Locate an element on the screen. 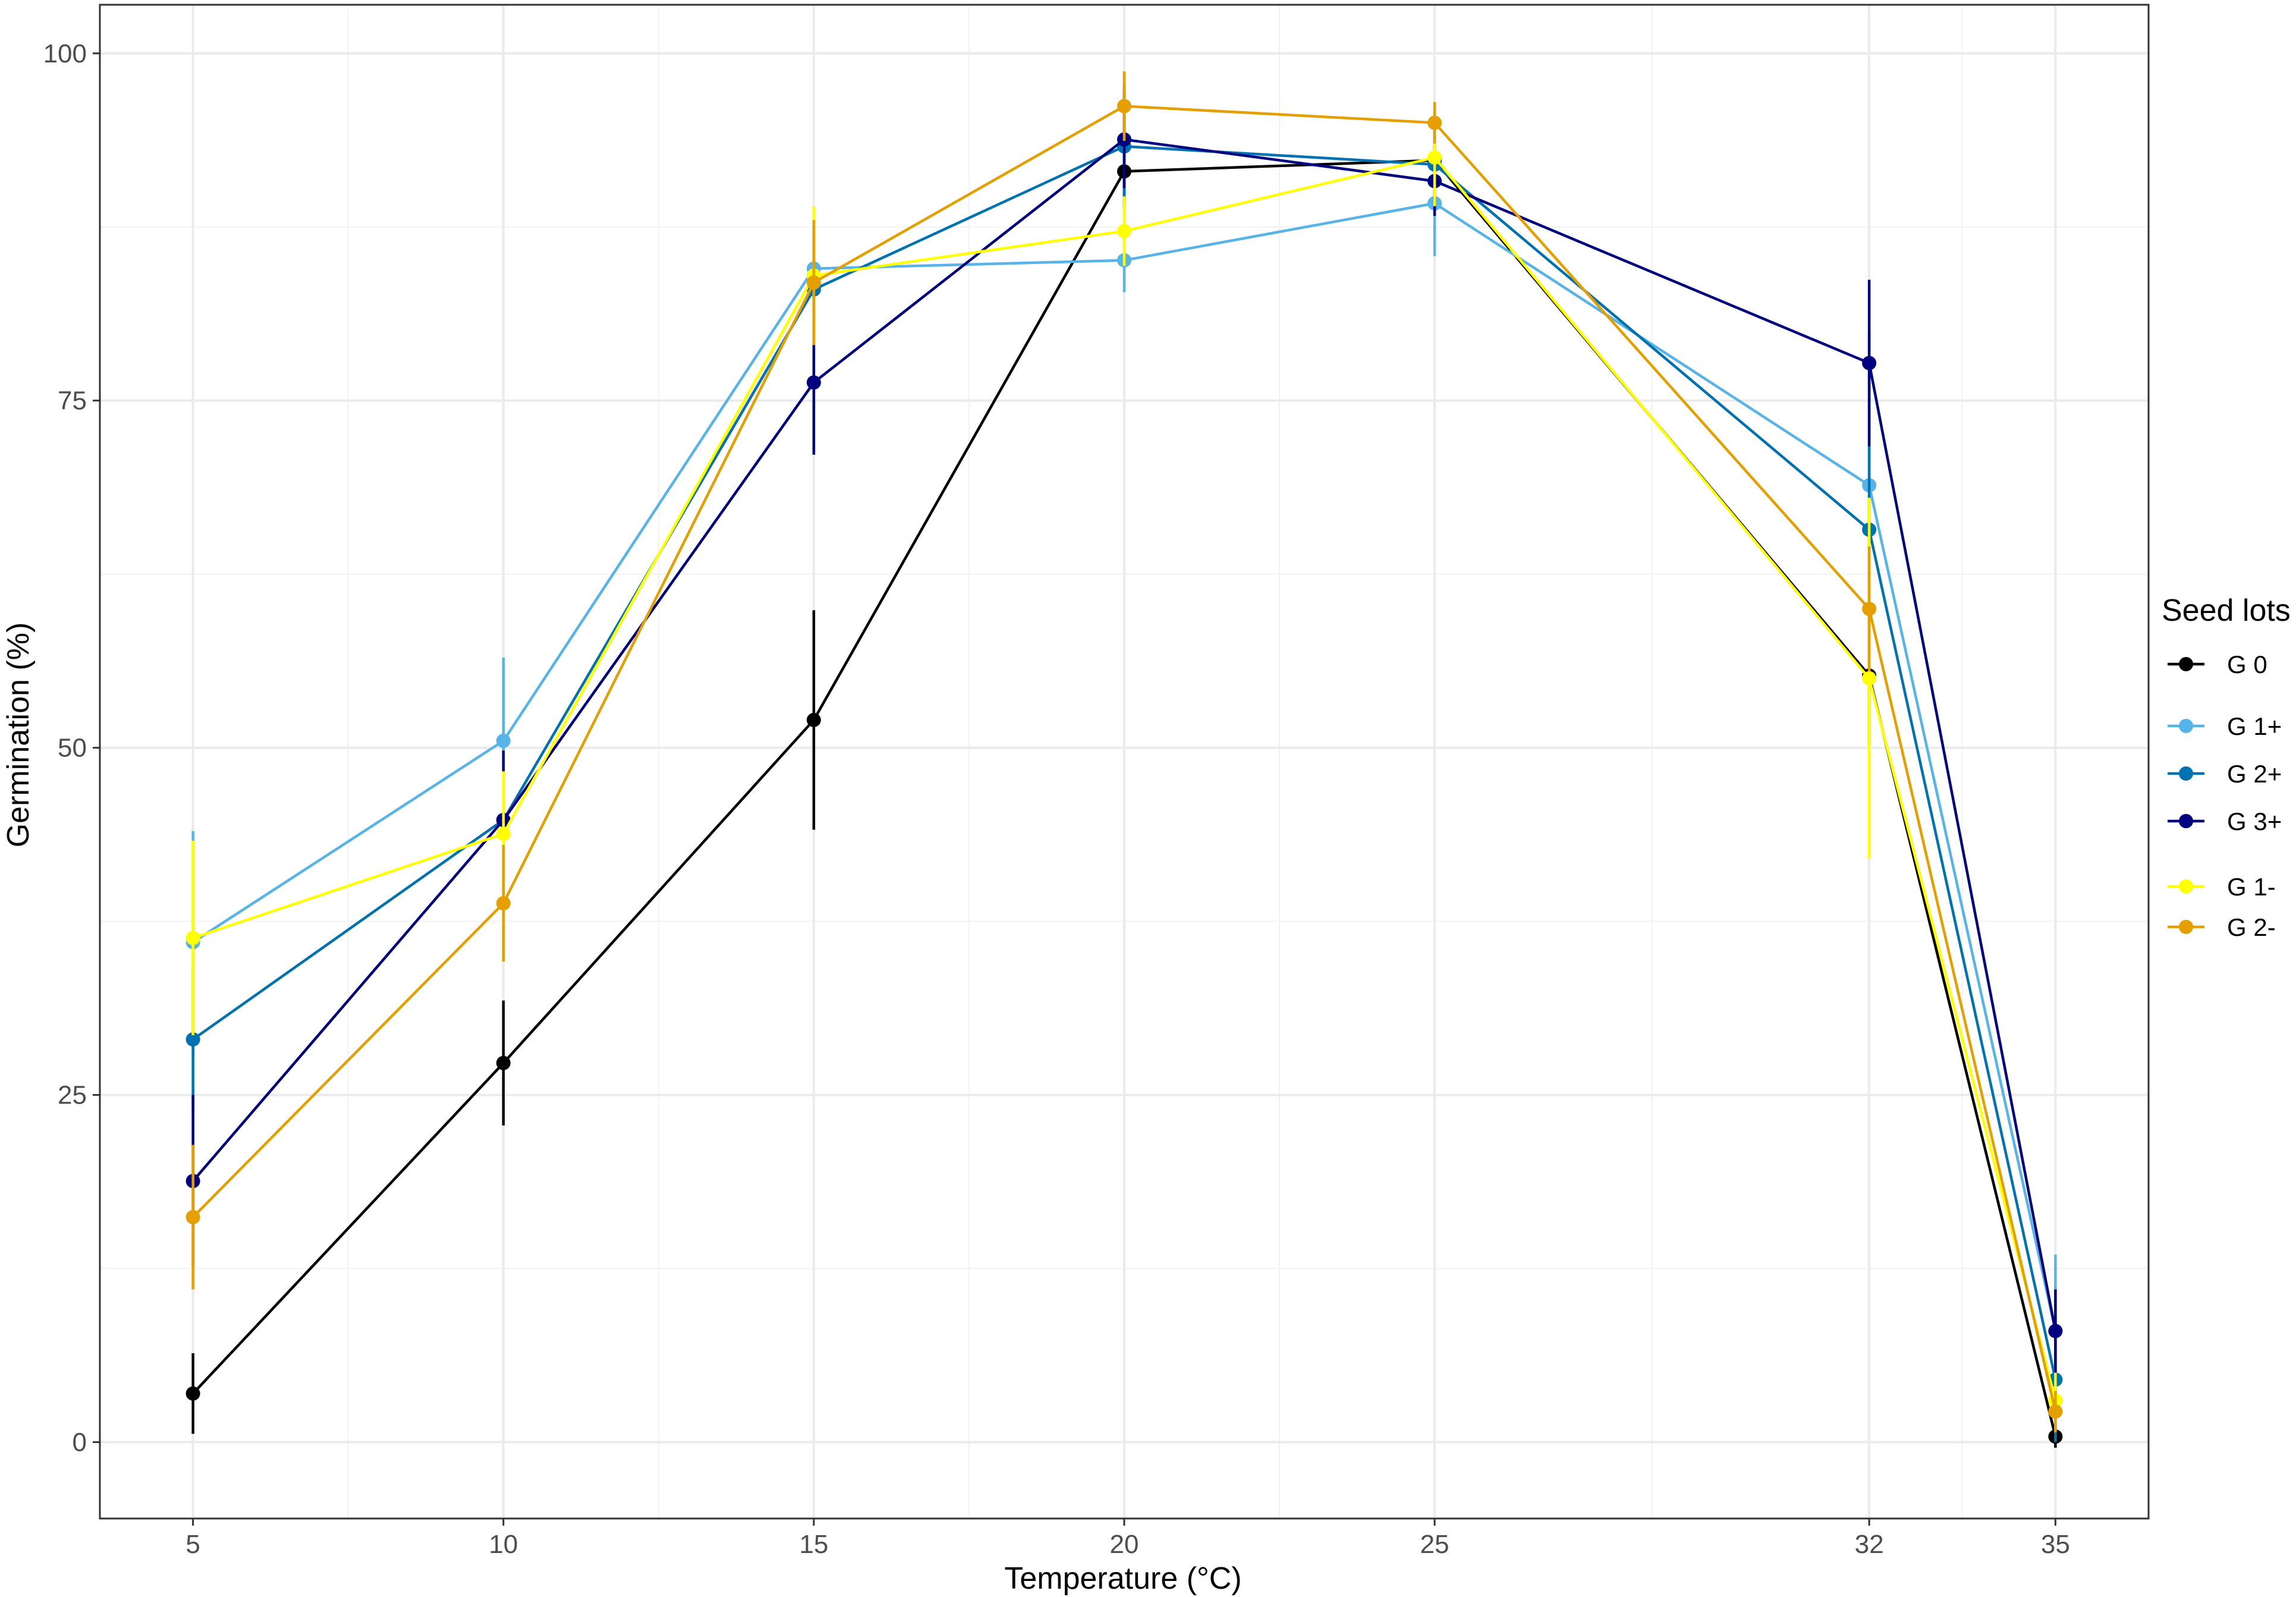 The image size is (2296, 1597). legend-label: G 0 is located at coordinates (2247, 664).